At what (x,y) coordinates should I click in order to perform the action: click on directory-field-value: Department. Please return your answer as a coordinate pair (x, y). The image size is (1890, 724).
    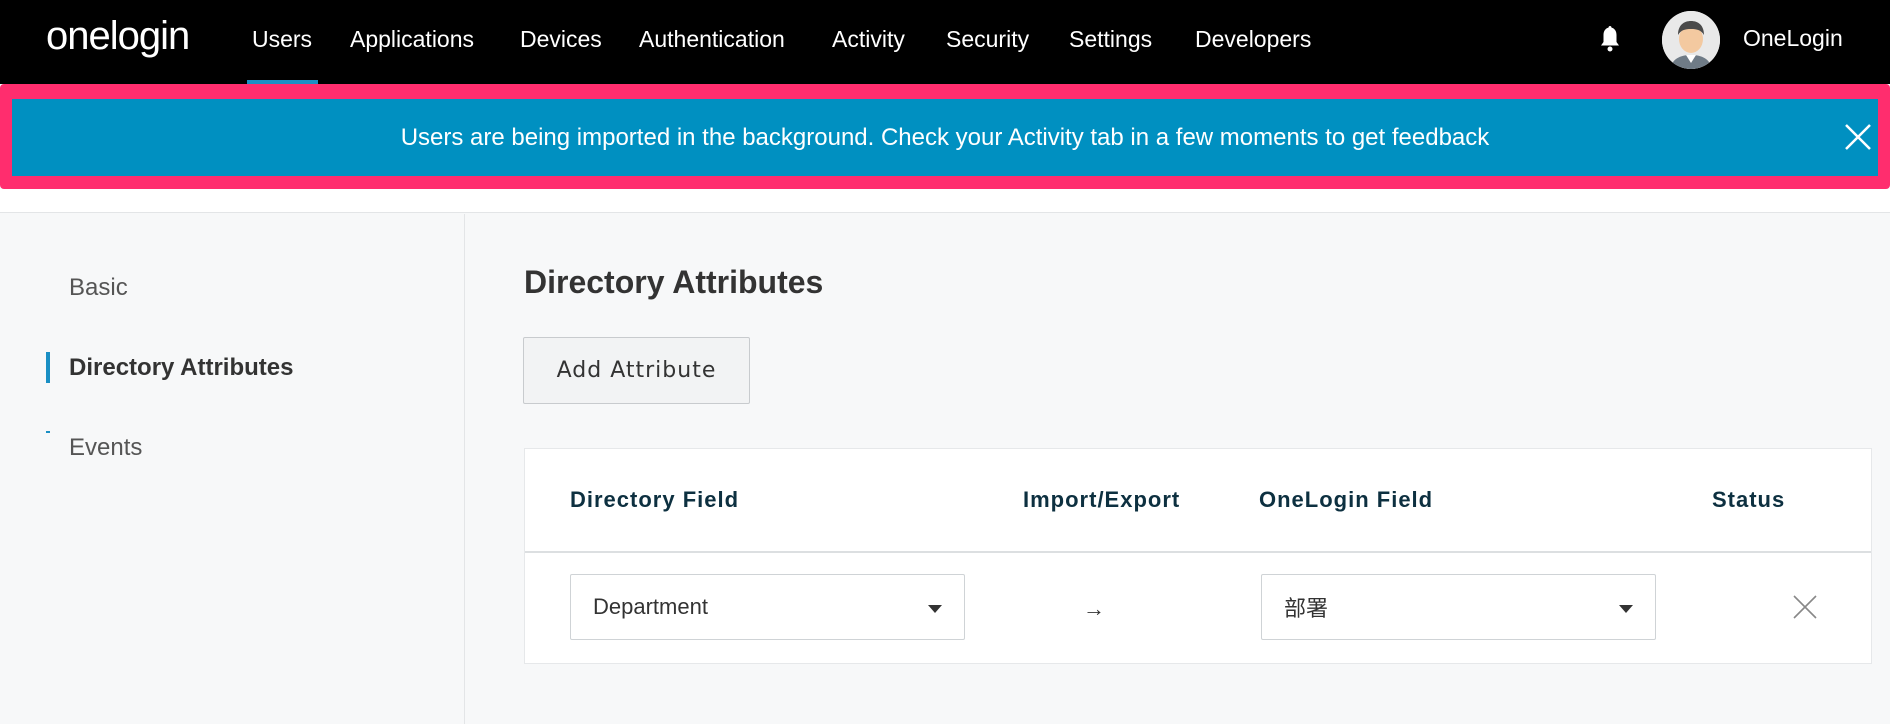
    Looking at the image, I should click on (650, 606).